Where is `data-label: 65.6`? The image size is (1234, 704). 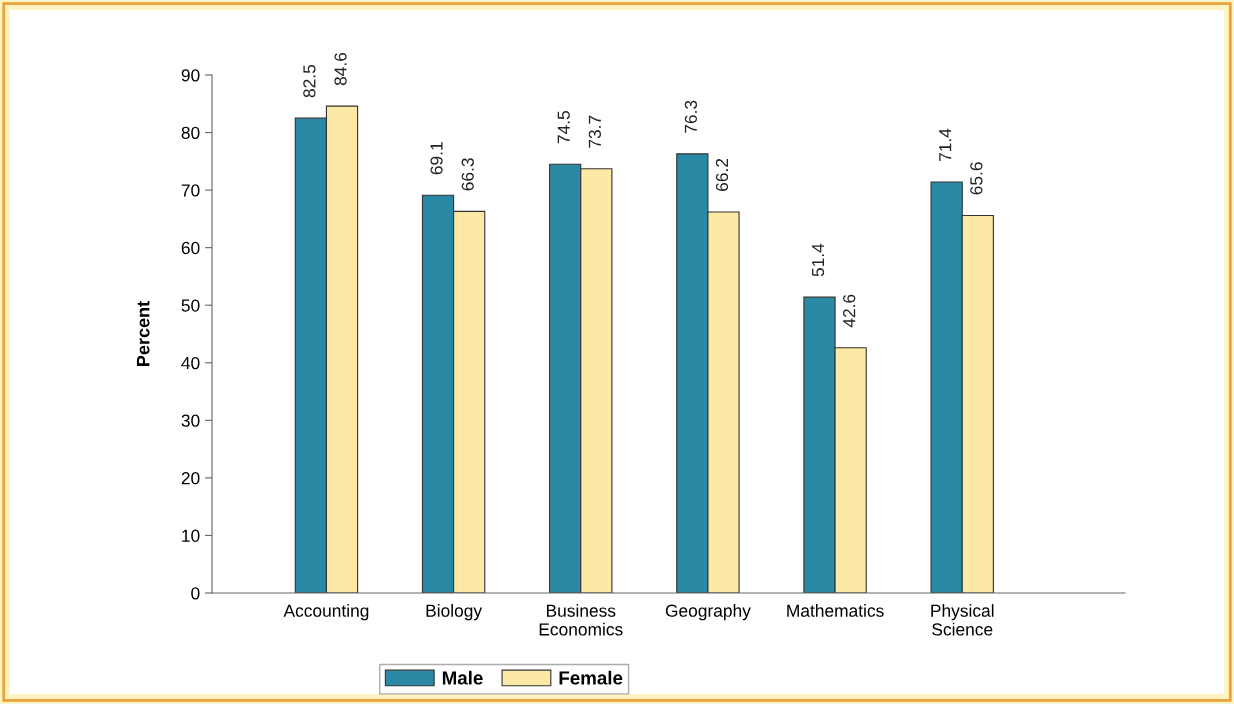 data-label: 65.6 is located at coordinates (976, 178).